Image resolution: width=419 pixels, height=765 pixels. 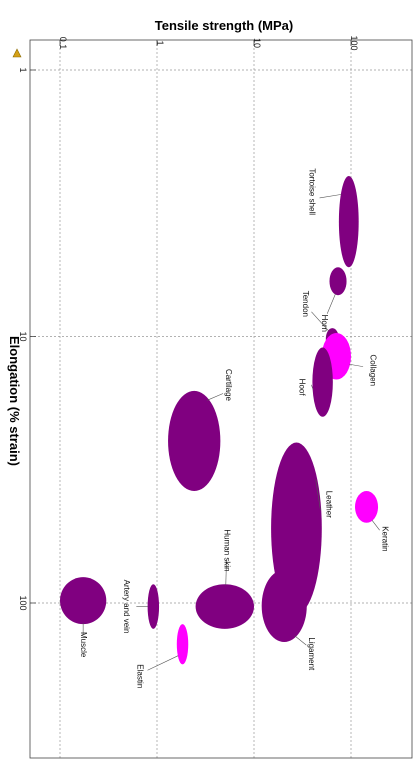 What do you see at coordinates (163, 663) in the screenshot?
I see `leader-line-elastin` at bounding box center [163, 663].